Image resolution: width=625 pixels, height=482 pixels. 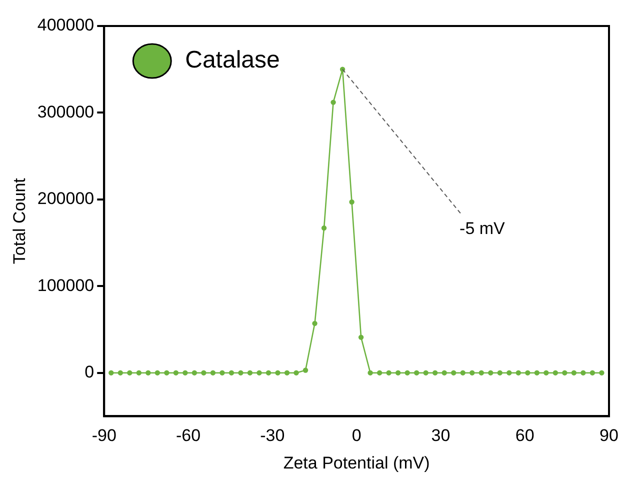 What do you see at coordinates (65, 112) in the screenshot?
I see `y-tick-label: 300000` at bounding box center [65, 112].